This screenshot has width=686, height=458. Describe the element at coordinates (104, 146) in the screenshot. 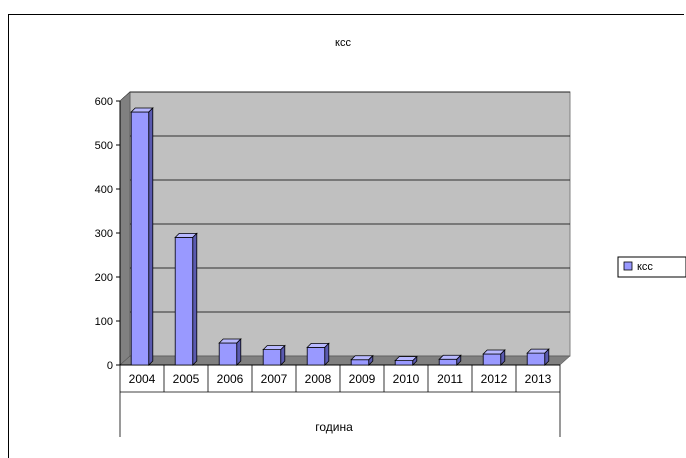

I see `y-tick-label: 500` at that location.